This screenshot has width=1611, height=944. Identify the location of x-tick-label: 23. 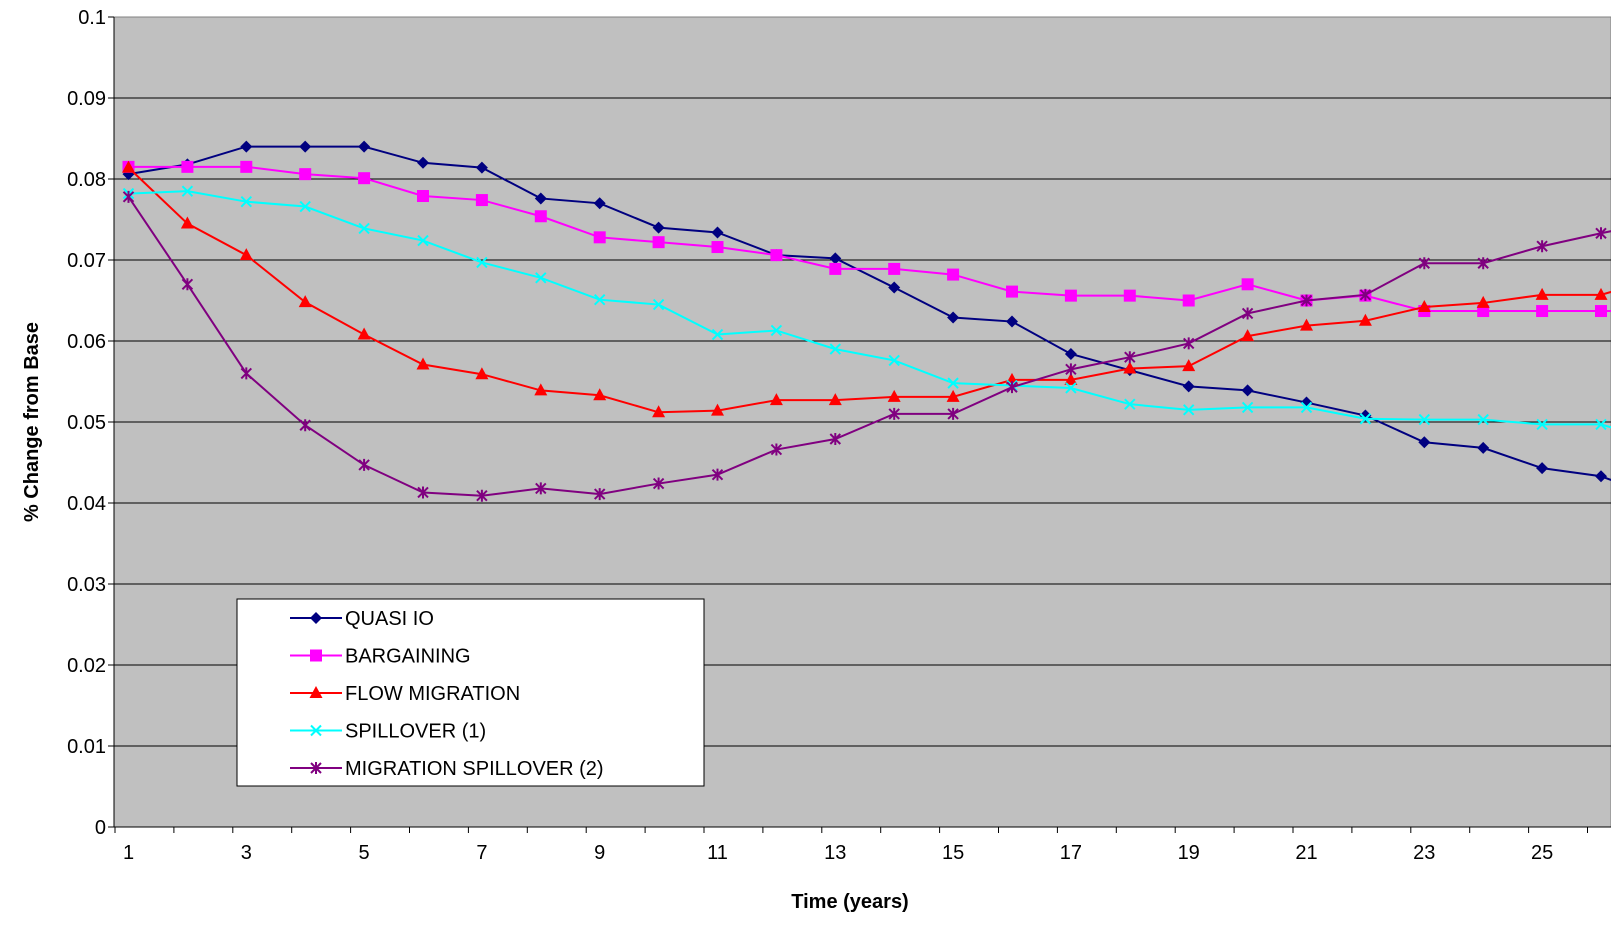
(1424, 853).